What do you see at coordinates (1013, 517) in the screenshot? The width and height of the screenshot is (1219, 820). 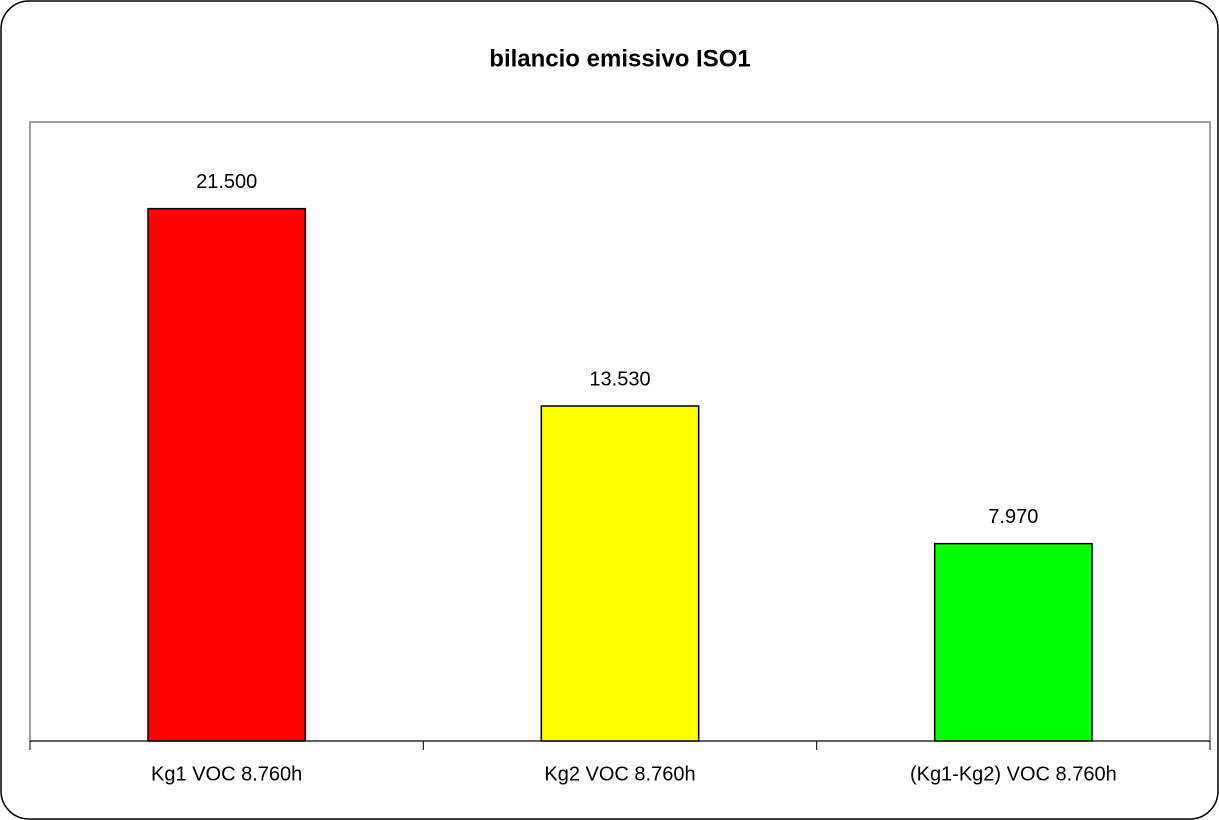 I see `value-label: 7.970` at bounding box center [1013, 517].